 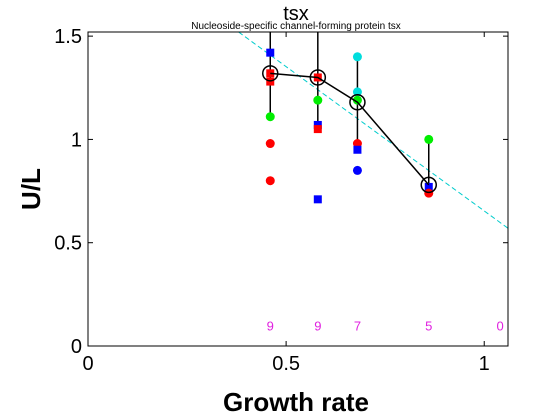 What do you see at coordinates (296, 402) in the screenshot?
I see `x-axis-label: Growth rate` at bounding box center [296, 402].